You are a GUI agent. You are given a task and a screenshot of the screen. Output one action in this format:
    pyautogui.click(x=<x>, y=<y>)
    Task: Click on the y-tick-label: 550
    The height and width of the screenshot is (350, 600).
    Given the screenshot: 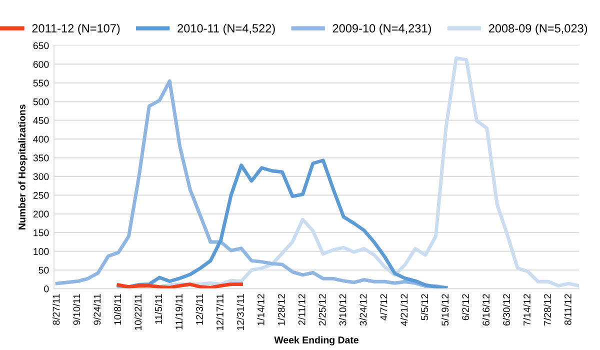 What is the action you would take?
    pyautogui.click(x=41, y=83)
    